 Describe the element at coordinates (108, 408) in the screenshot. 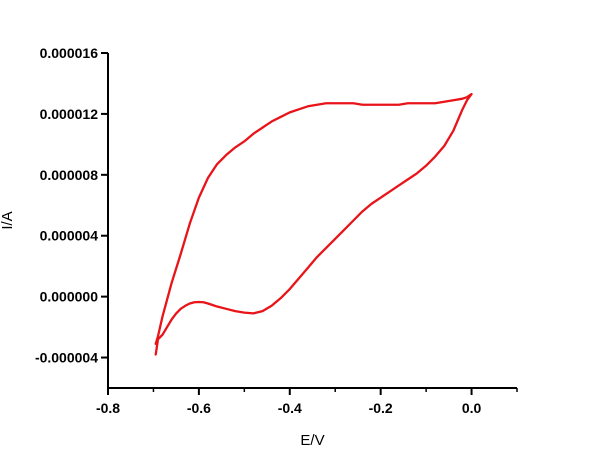

I see `x-tick-label: -0.8` at that location.